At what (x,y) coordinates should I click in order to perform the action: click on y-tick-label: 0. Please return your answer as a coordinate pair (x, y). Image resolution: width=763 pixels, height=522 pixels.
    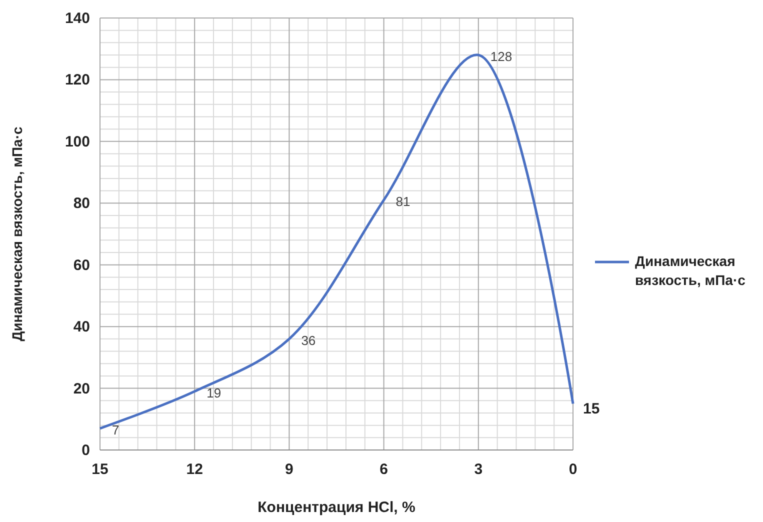
    Looking at the image, I should click on (86, 450).